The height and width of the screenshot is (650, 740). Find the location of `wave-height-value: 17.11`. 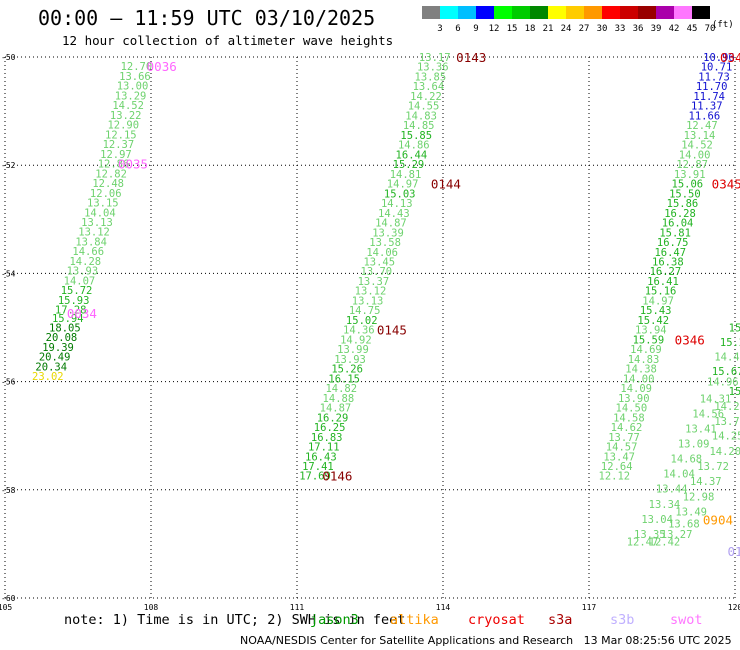

wave-height-value: 17.11 is located at coordinates (324, 448).